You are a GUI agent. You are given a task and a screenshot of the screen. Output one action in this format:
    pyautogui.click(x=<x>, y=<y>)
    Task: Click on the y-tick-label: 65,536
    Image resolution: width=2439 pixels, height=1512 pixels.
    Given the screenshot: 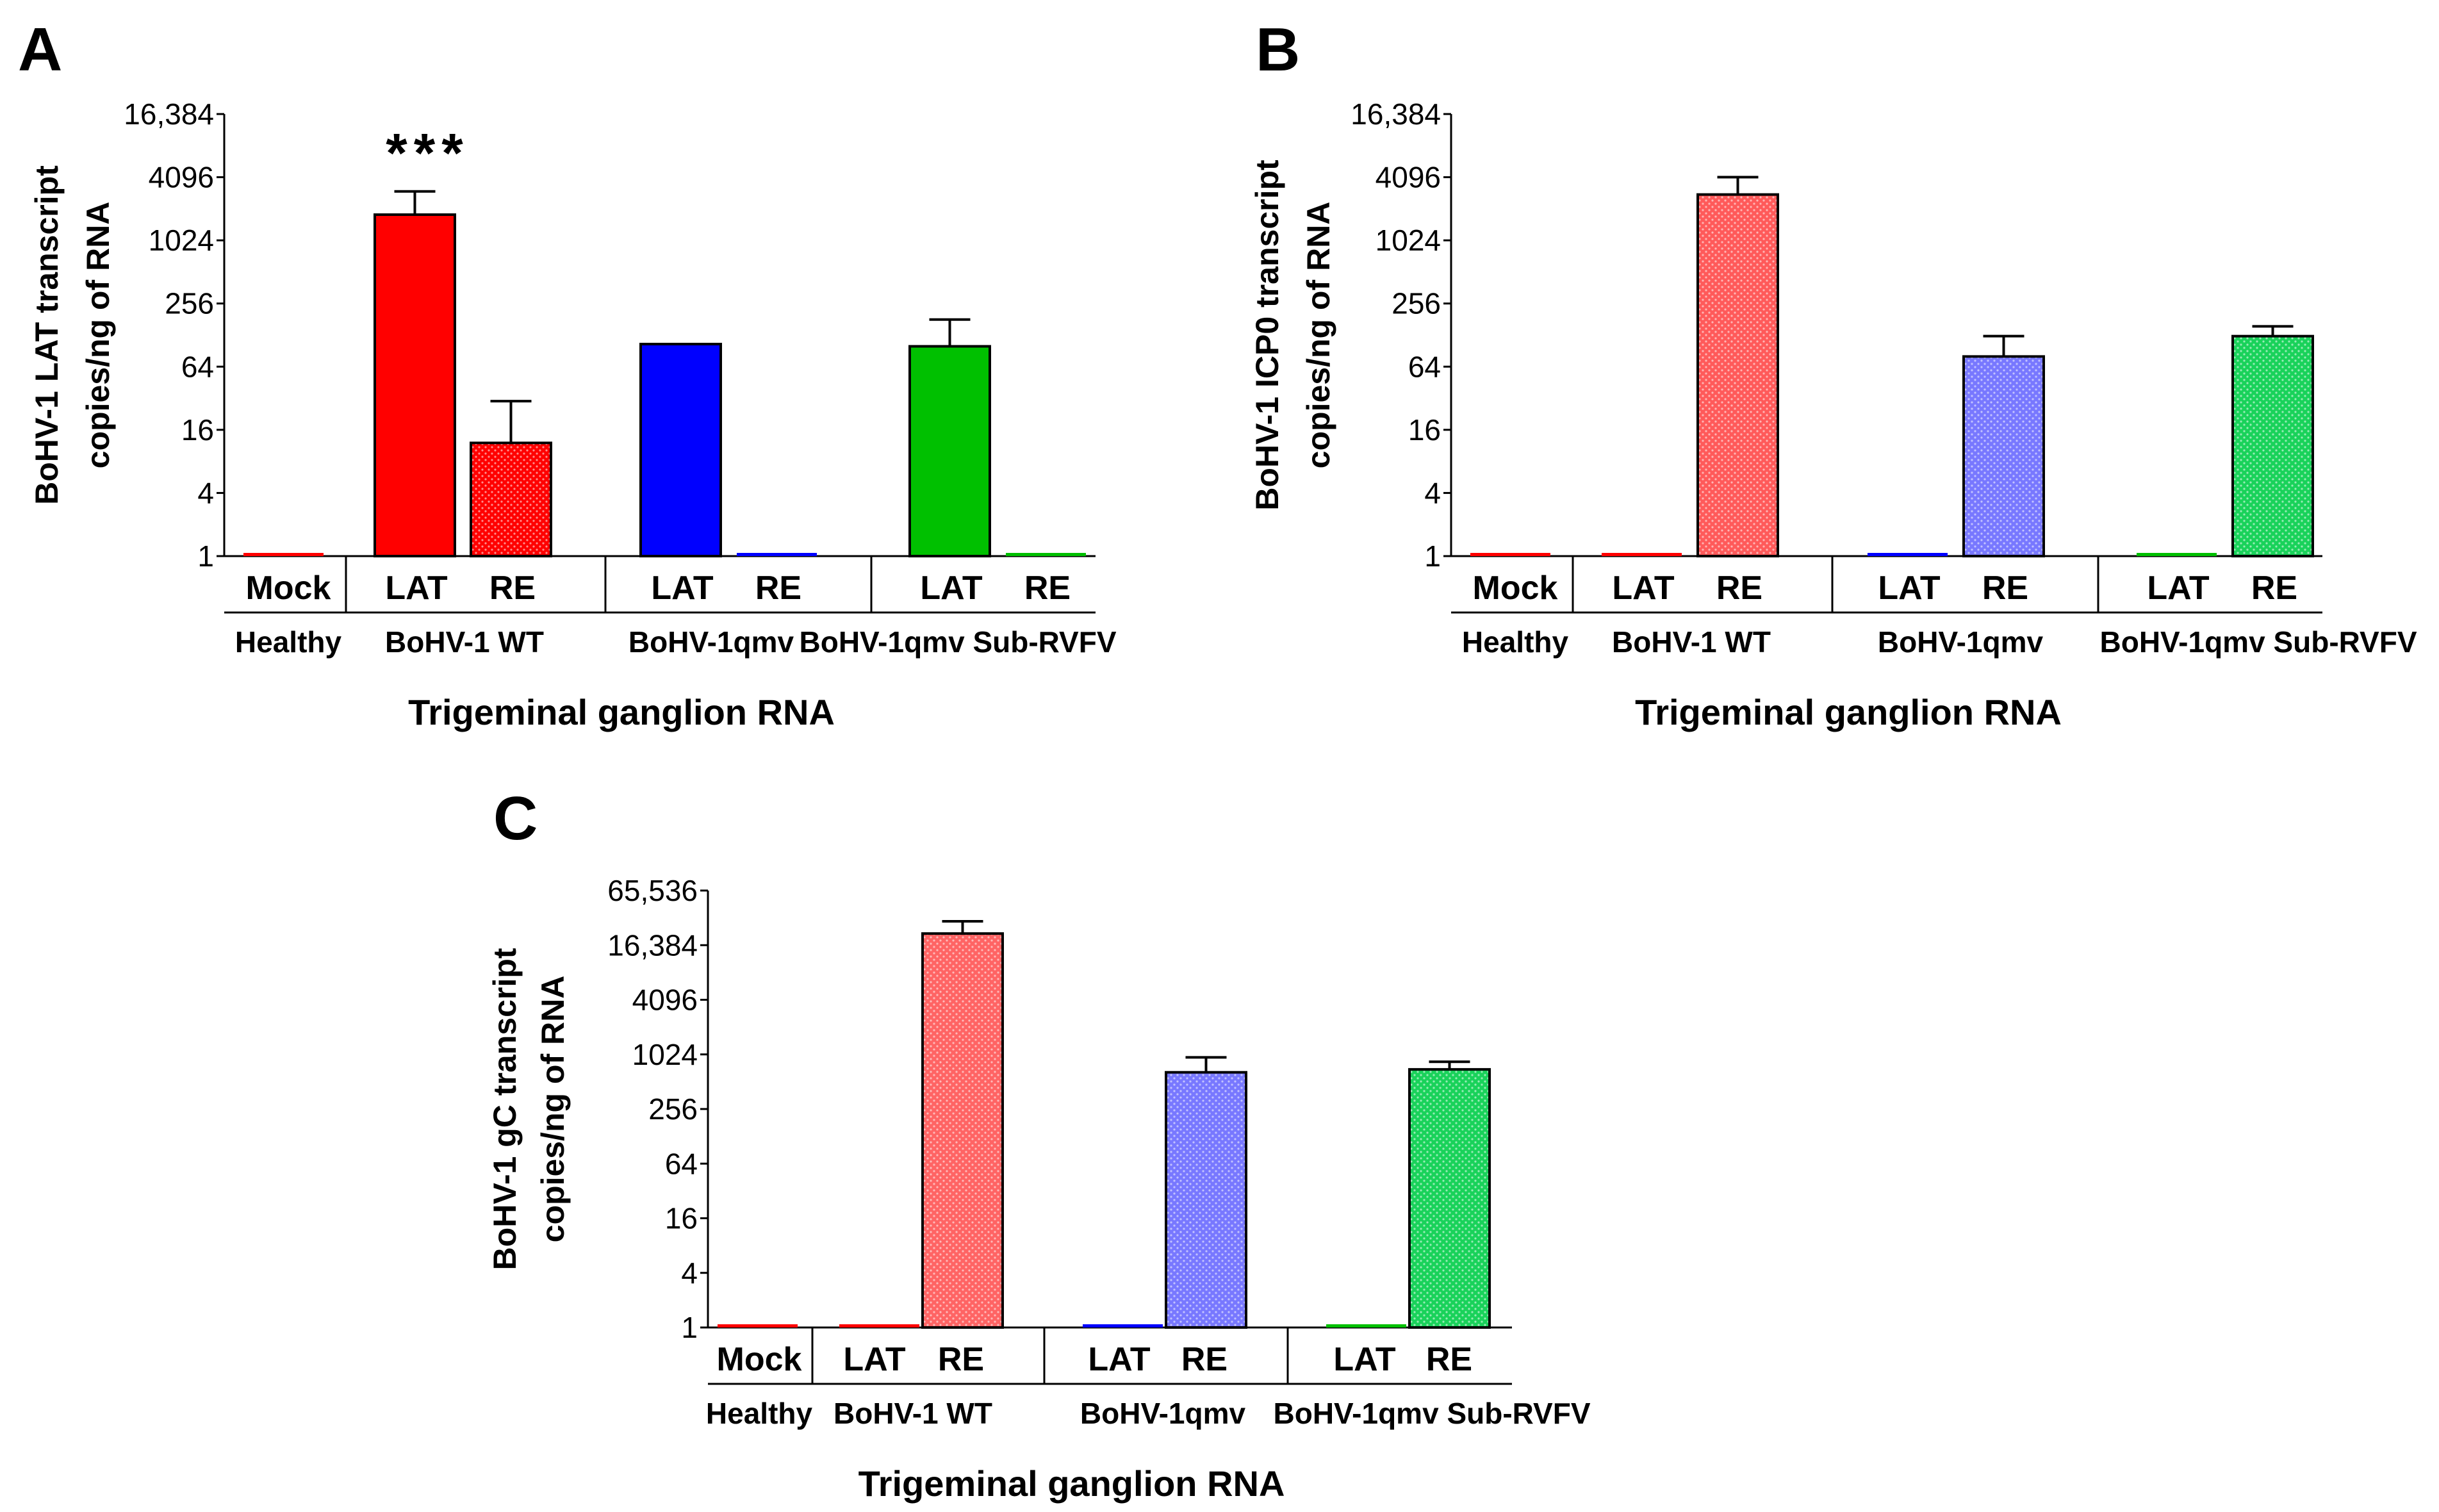 What is the action you would take?
    pyautogui.click(x=652, y=890)
    